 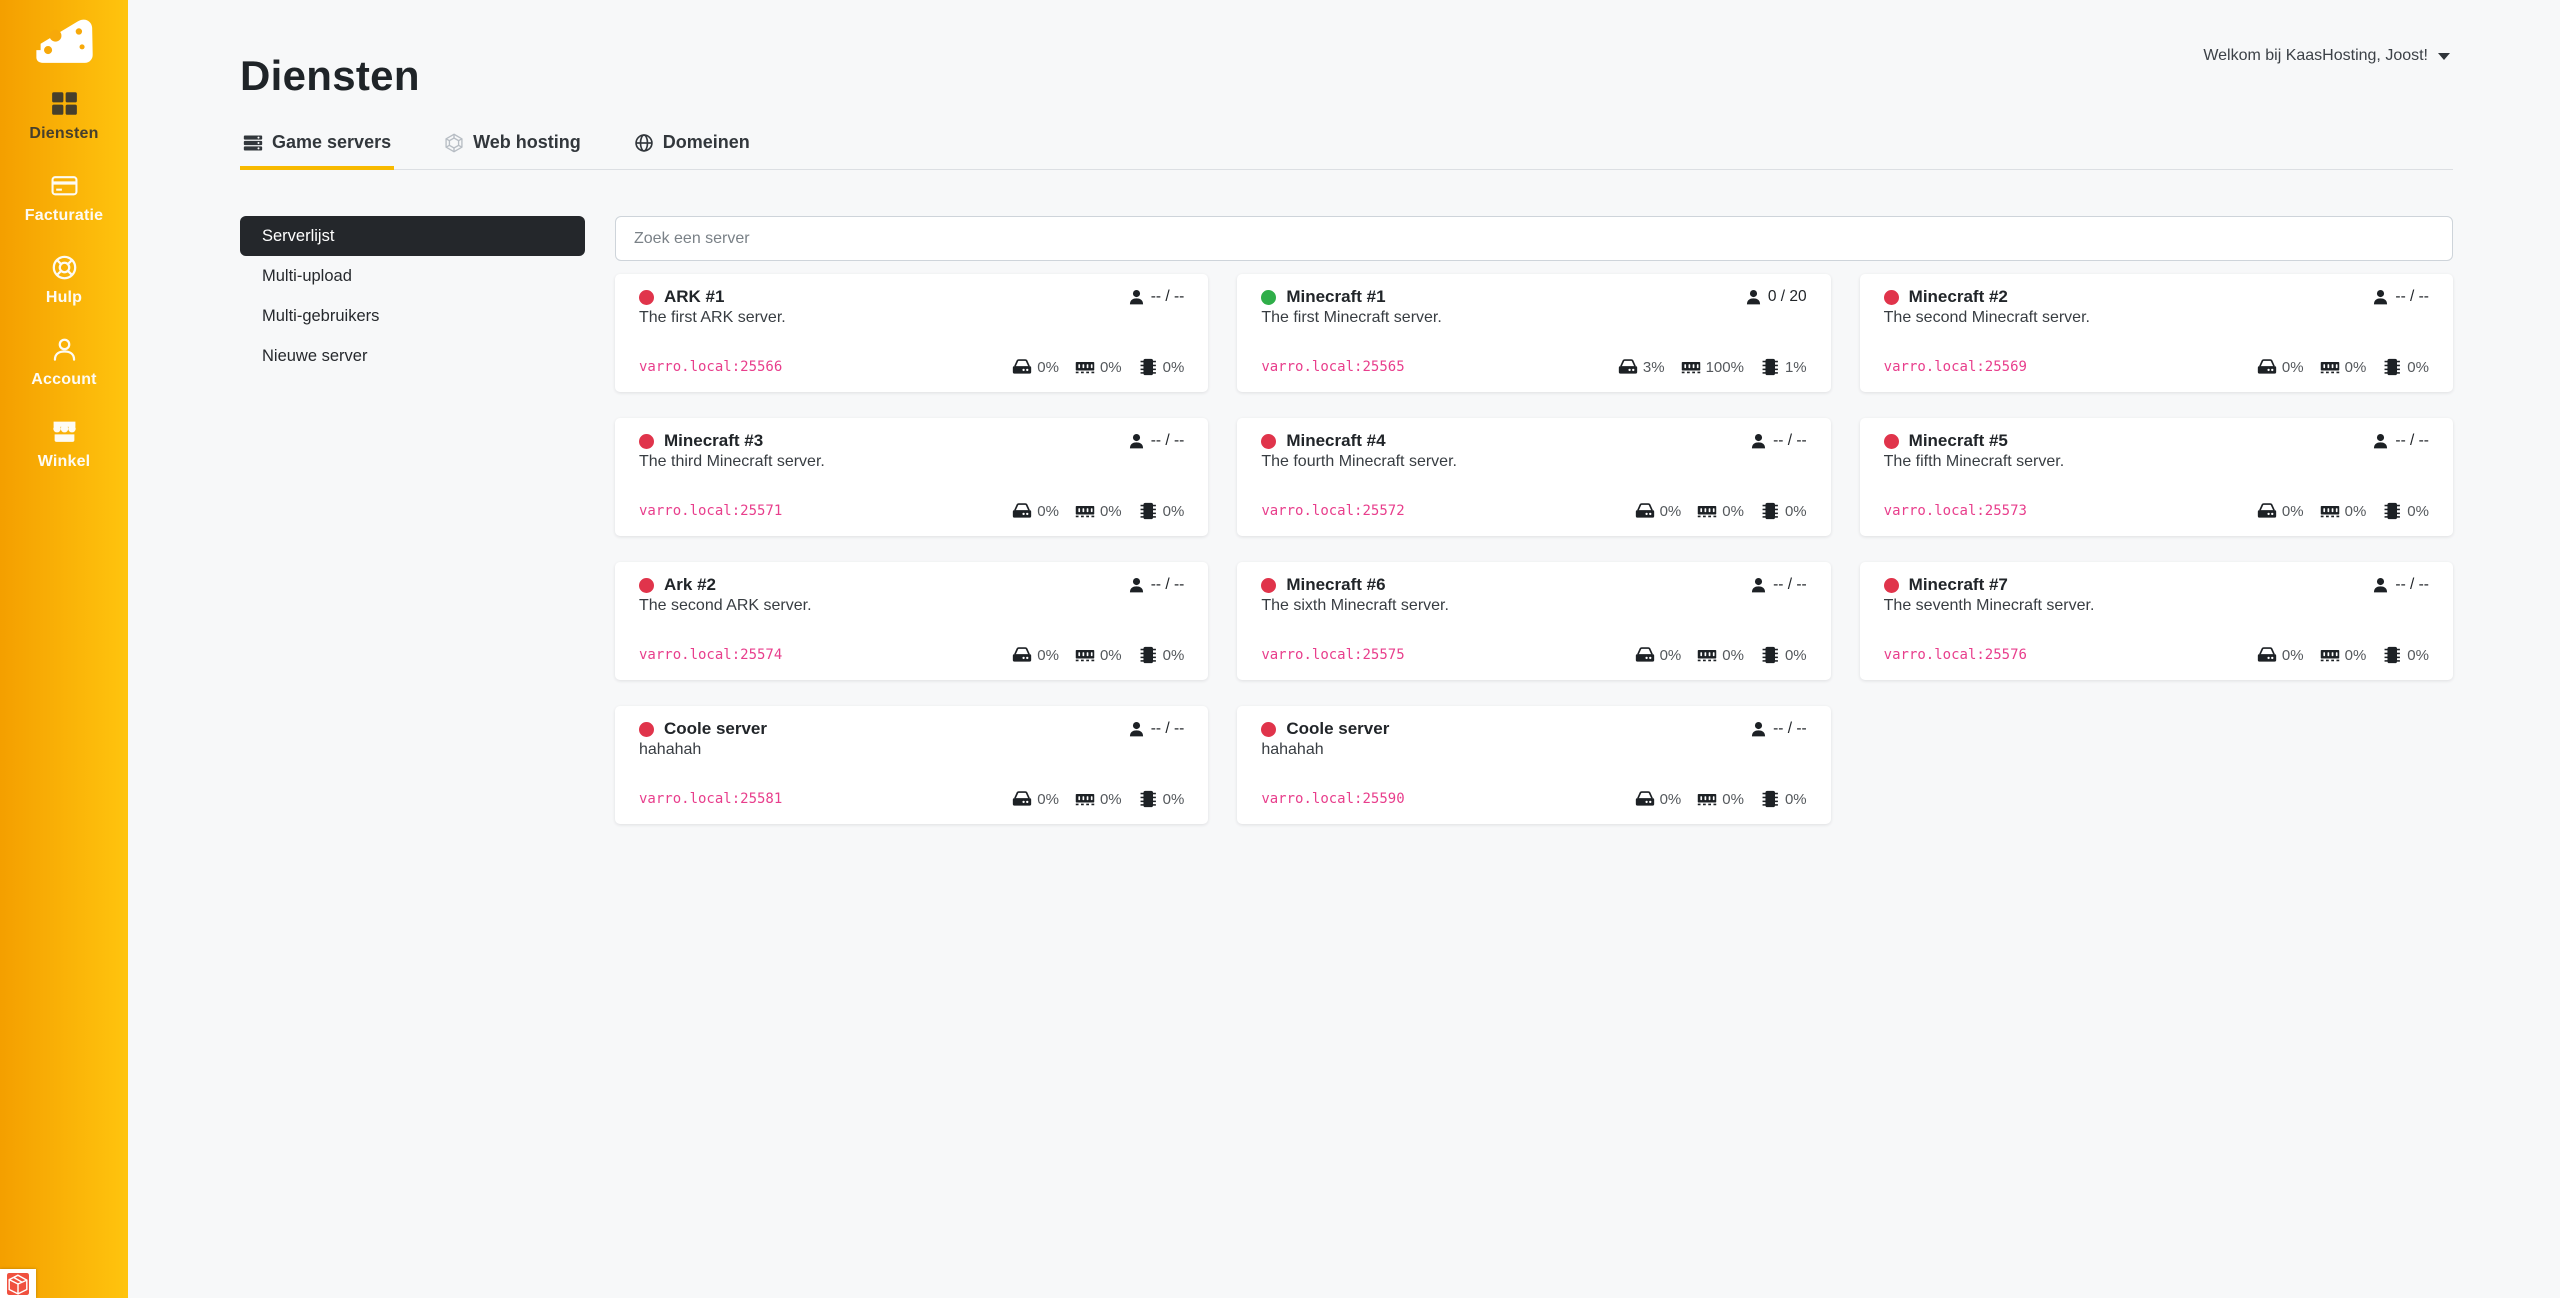 I want to click on tab-web-hosting: Web hosting, so click(x=512, y=148).